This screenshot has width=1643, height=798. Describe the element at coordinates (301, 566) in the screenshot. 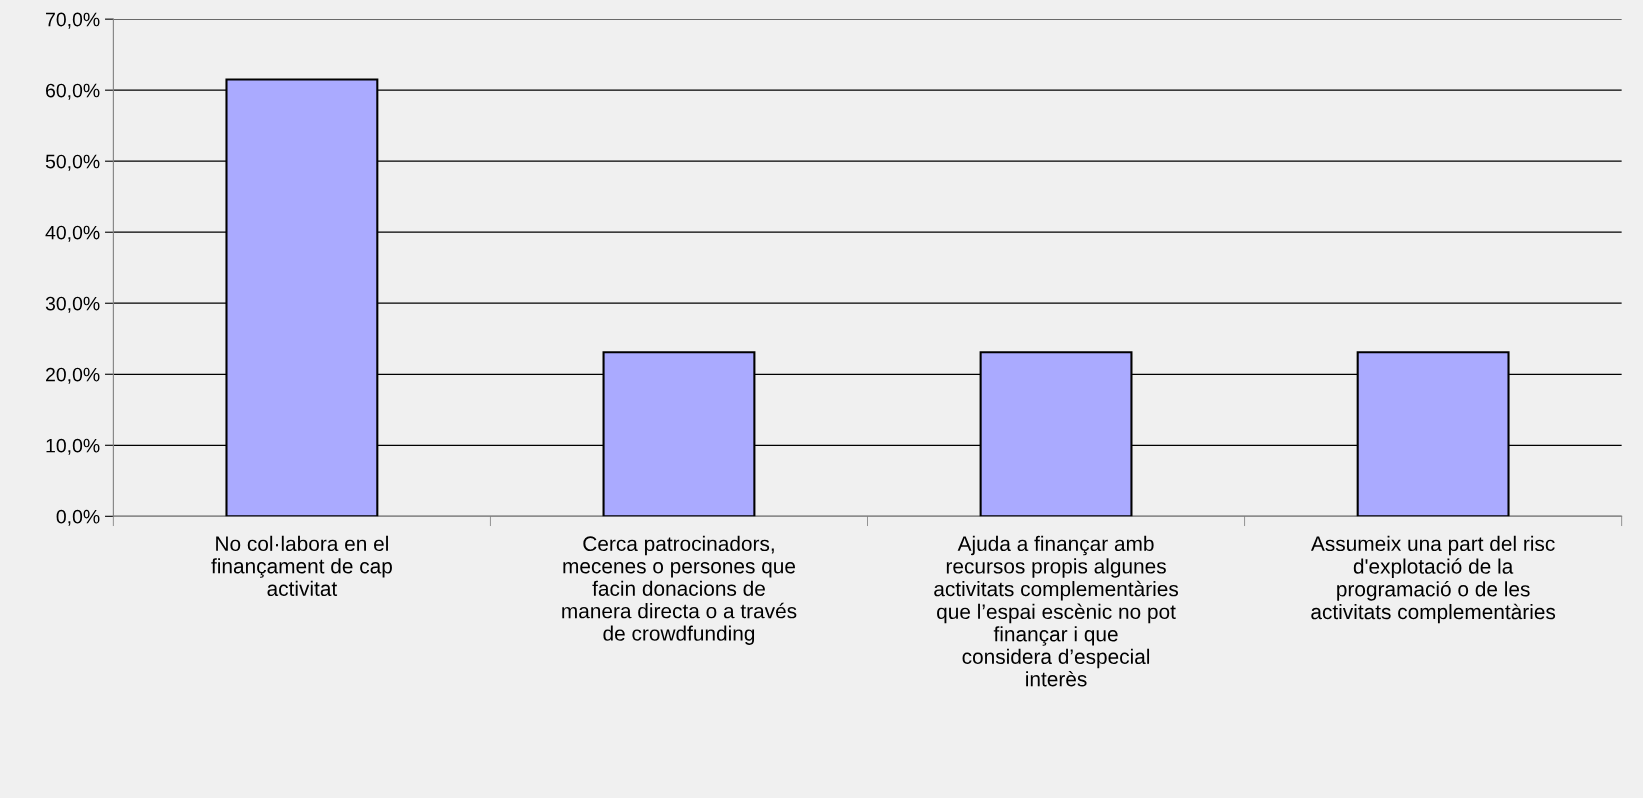

I see `x-tick-label: No col·labora en el finançament de cap activitat` at that location.